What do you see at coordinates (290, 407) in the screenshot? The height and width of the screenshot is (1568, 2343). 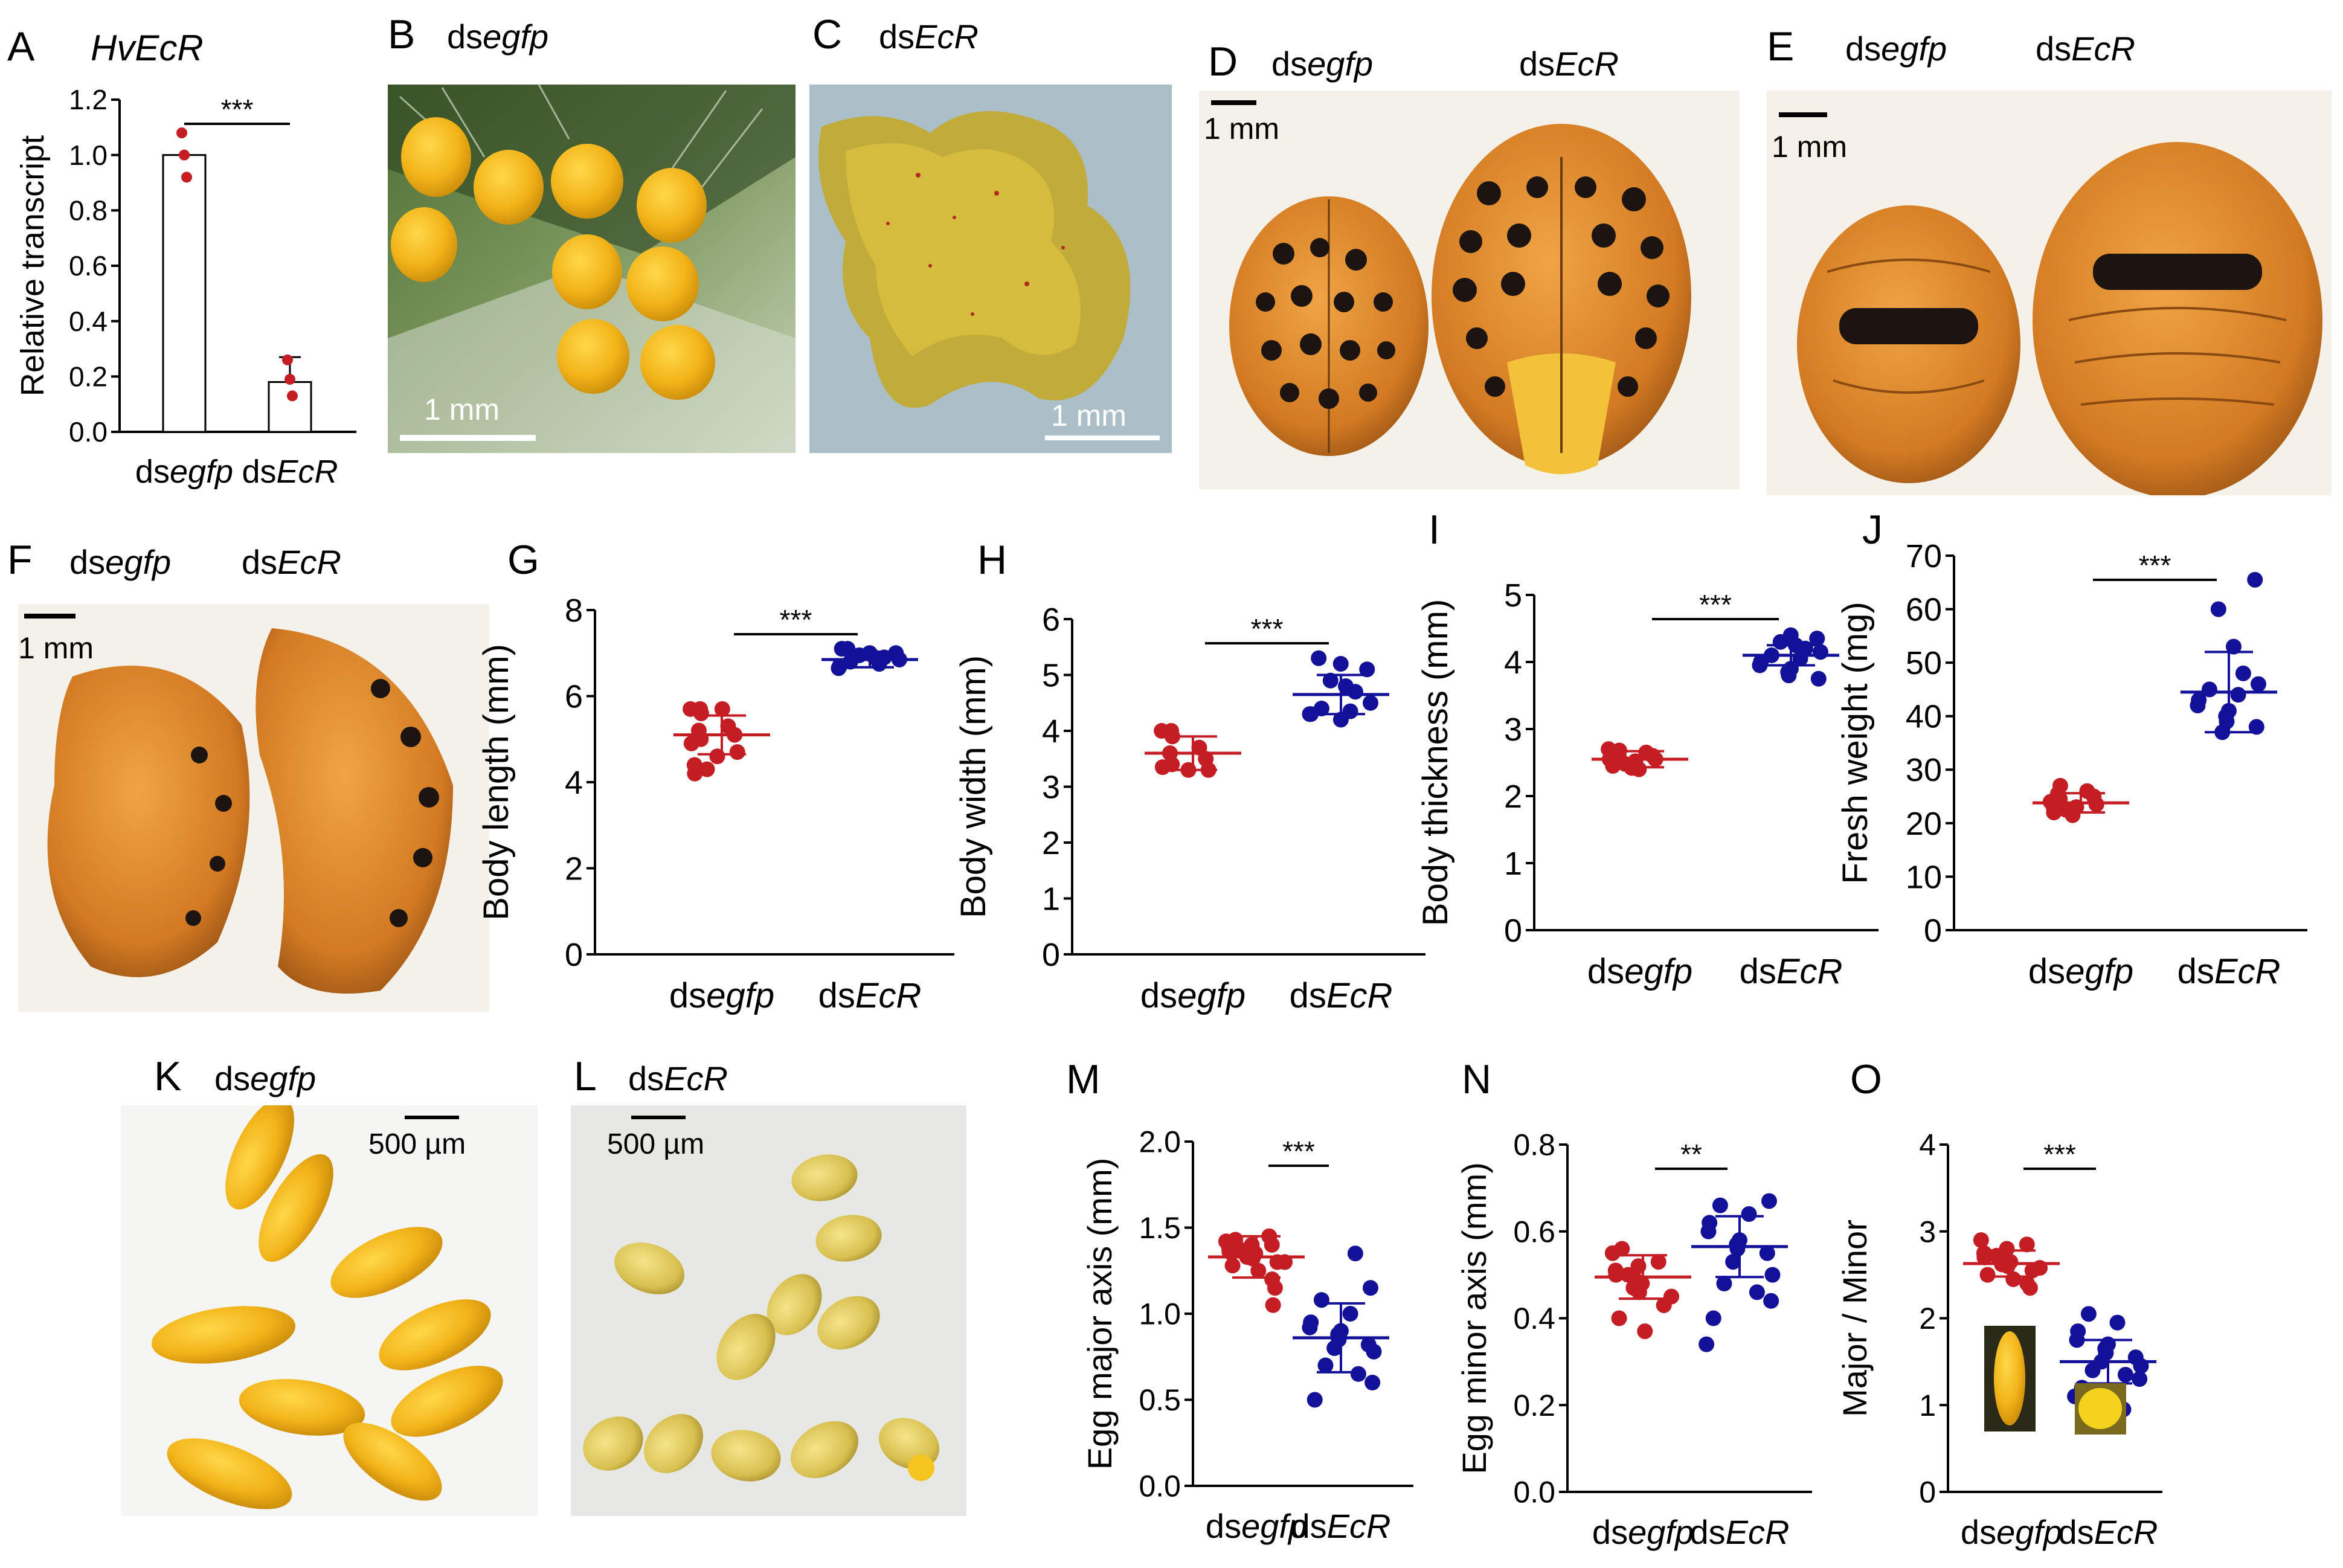 I see `bar-treatment` at bounding box center [290, 407].